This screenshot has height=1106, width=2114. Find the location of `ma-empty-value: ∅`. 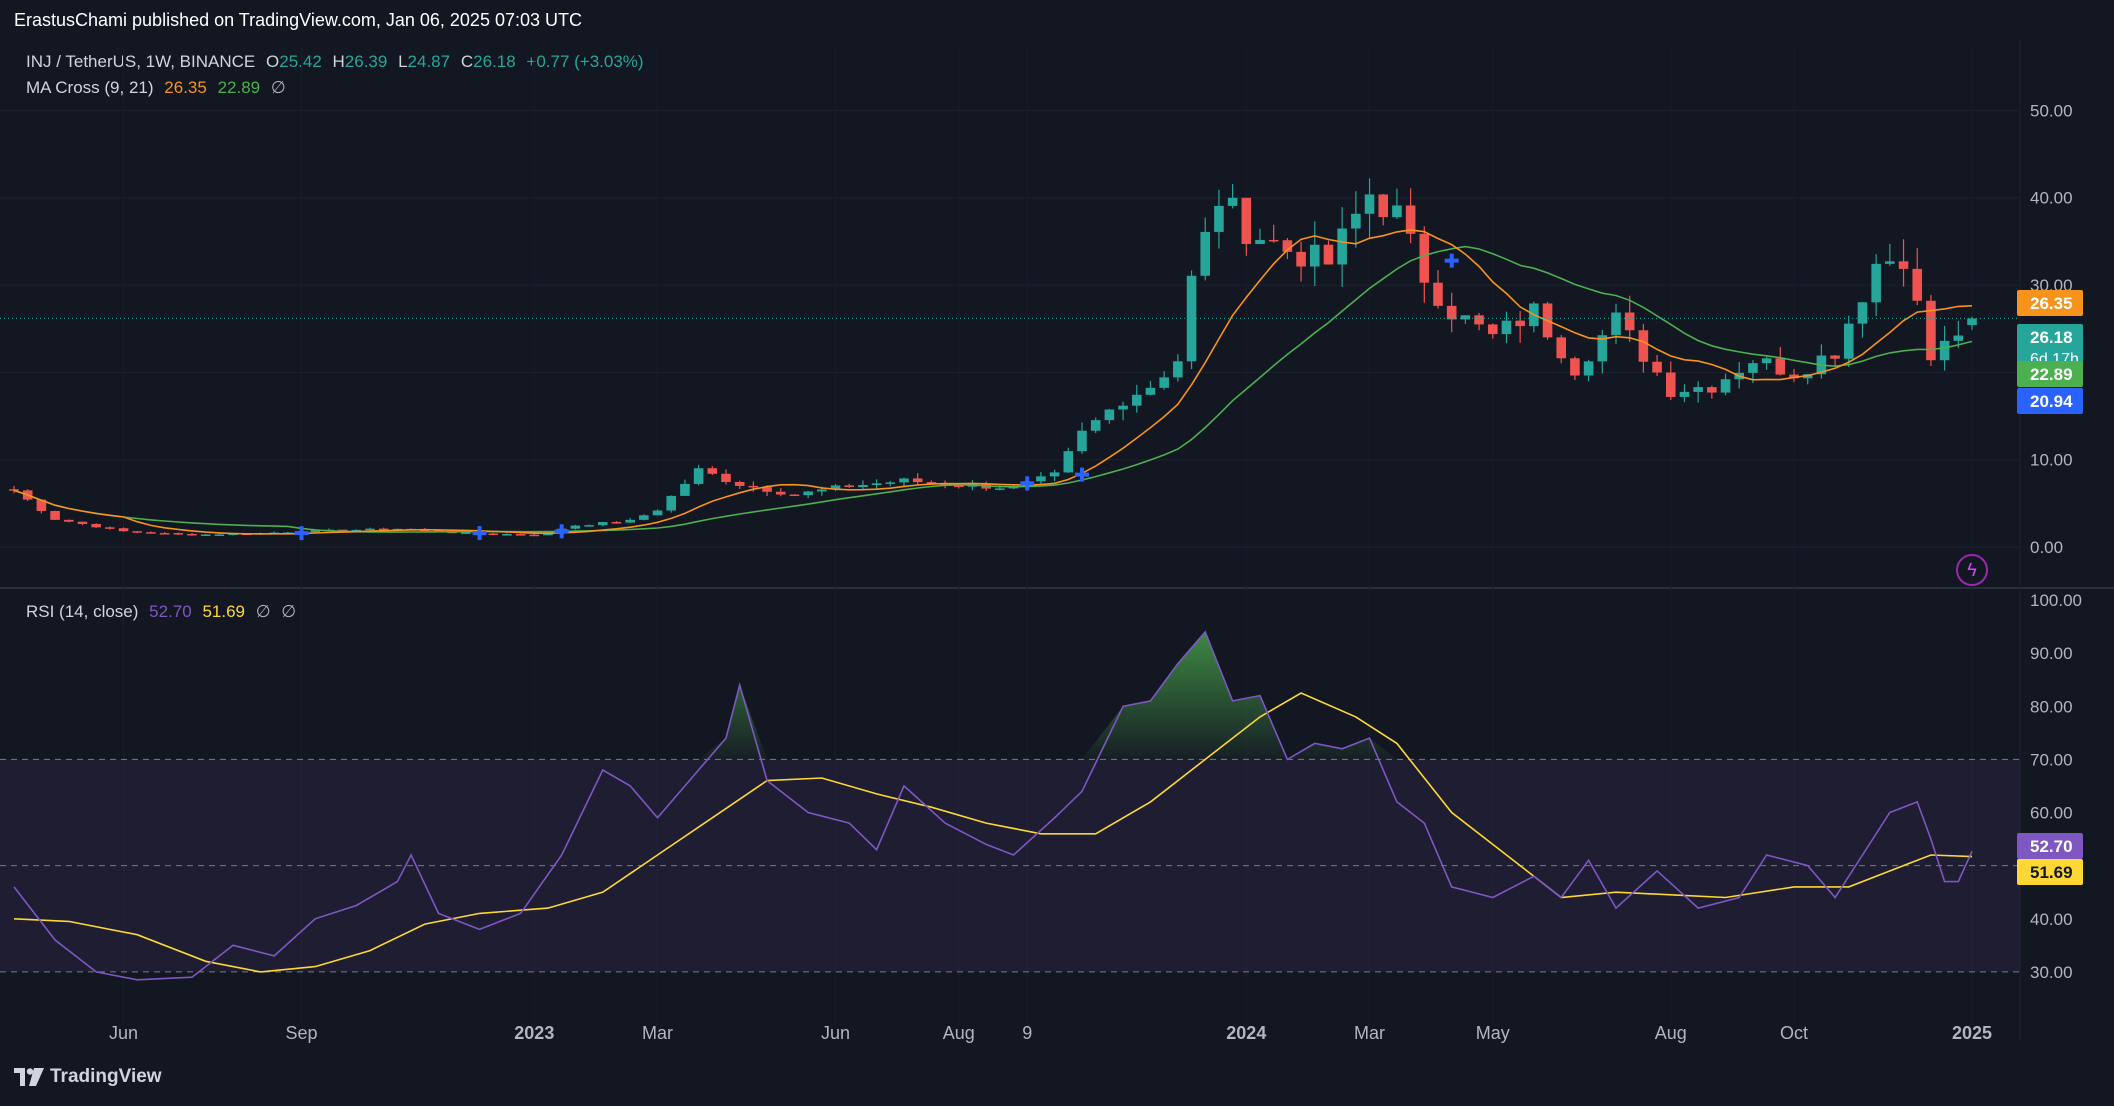

ma-empty-value: ∅ is located at coordinates (278, 87).